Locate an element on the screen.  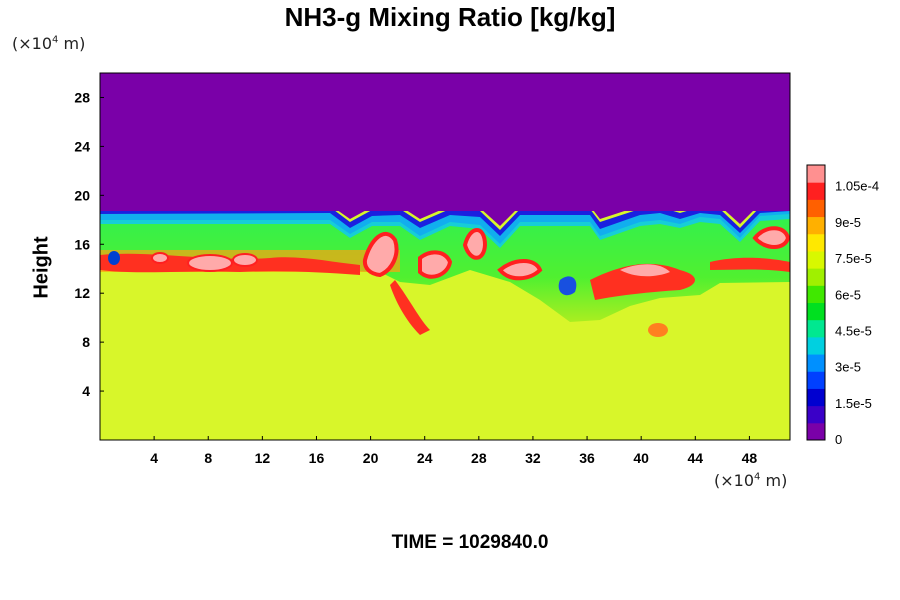
colorbar-tick-label: 1.05e-4 is located at coordinates (857, 186).